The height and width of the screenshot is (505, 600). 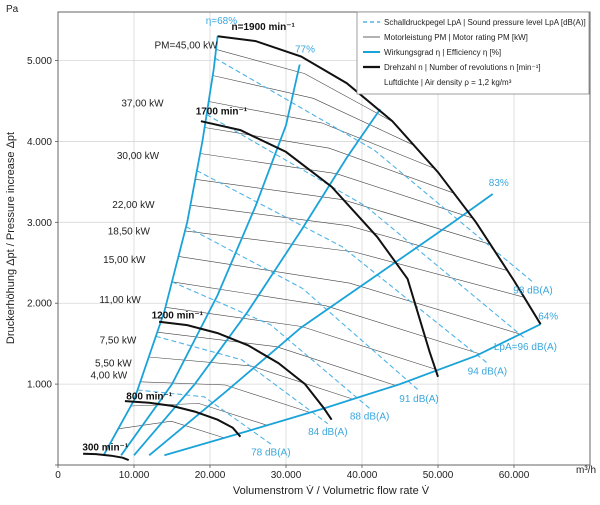 I want to click on legend-item-efficiency: Wirkungsgrad η | Efficiency η [%], so click(x=442, y=52).